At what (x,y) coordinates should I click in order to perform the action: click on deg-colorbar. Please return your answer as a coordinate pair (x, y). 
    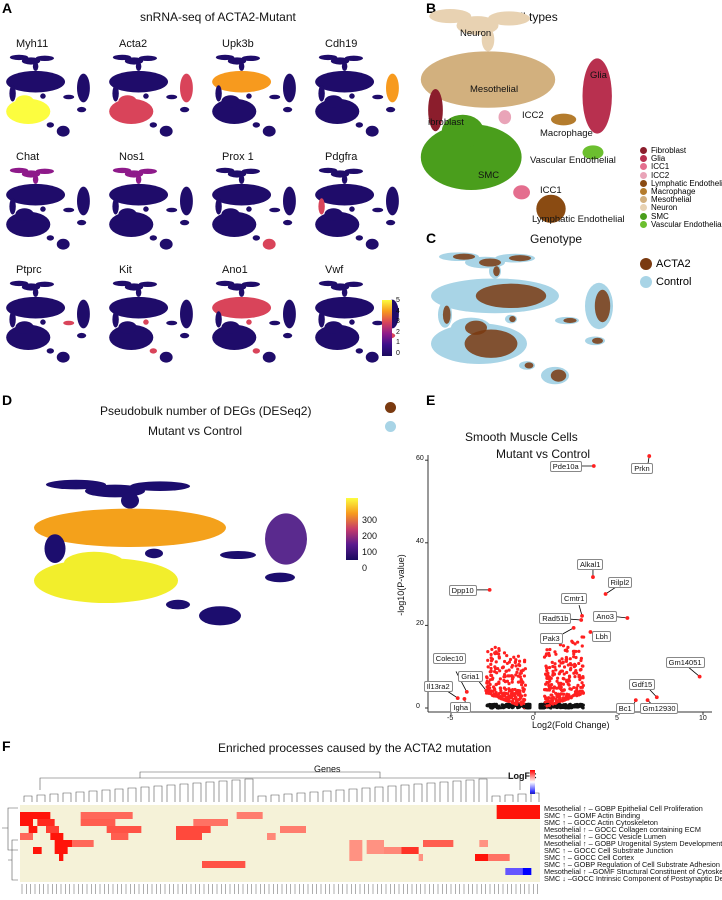
    Looking at the image, I should click on (352, 529).